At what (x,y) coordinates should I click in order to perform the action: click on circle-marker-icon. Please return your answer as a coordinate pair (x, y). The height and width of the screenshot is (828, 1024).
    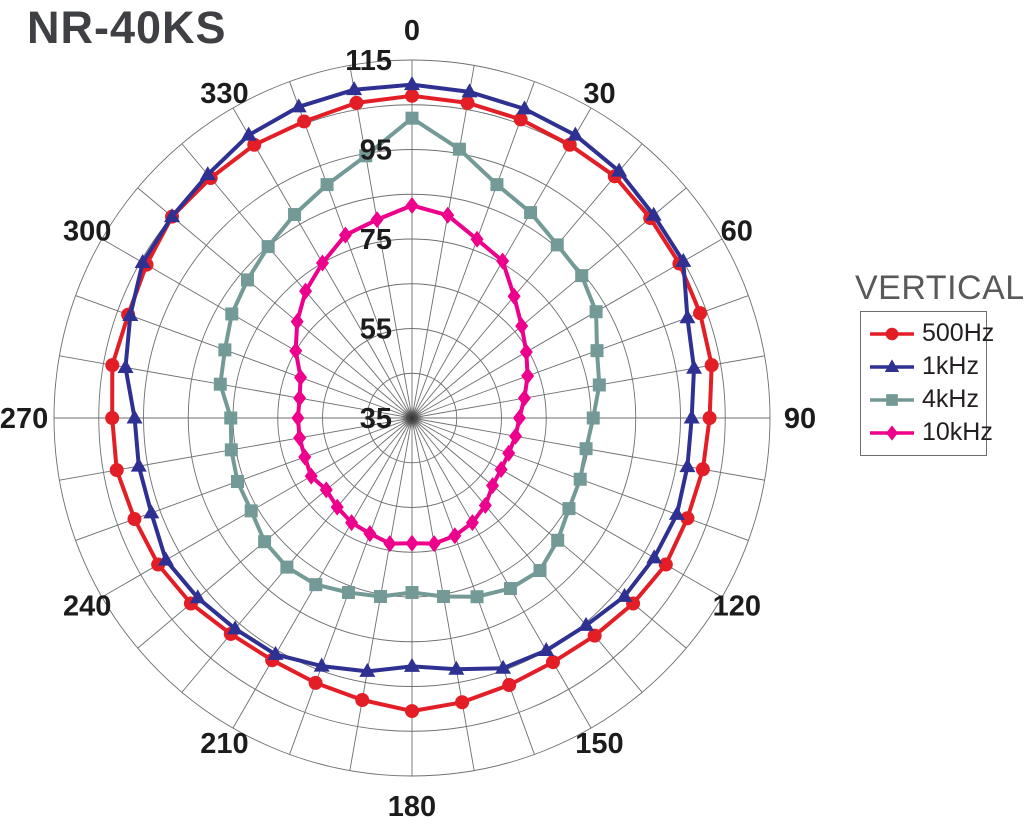
    Looking at the image, I should click on (892, 333).